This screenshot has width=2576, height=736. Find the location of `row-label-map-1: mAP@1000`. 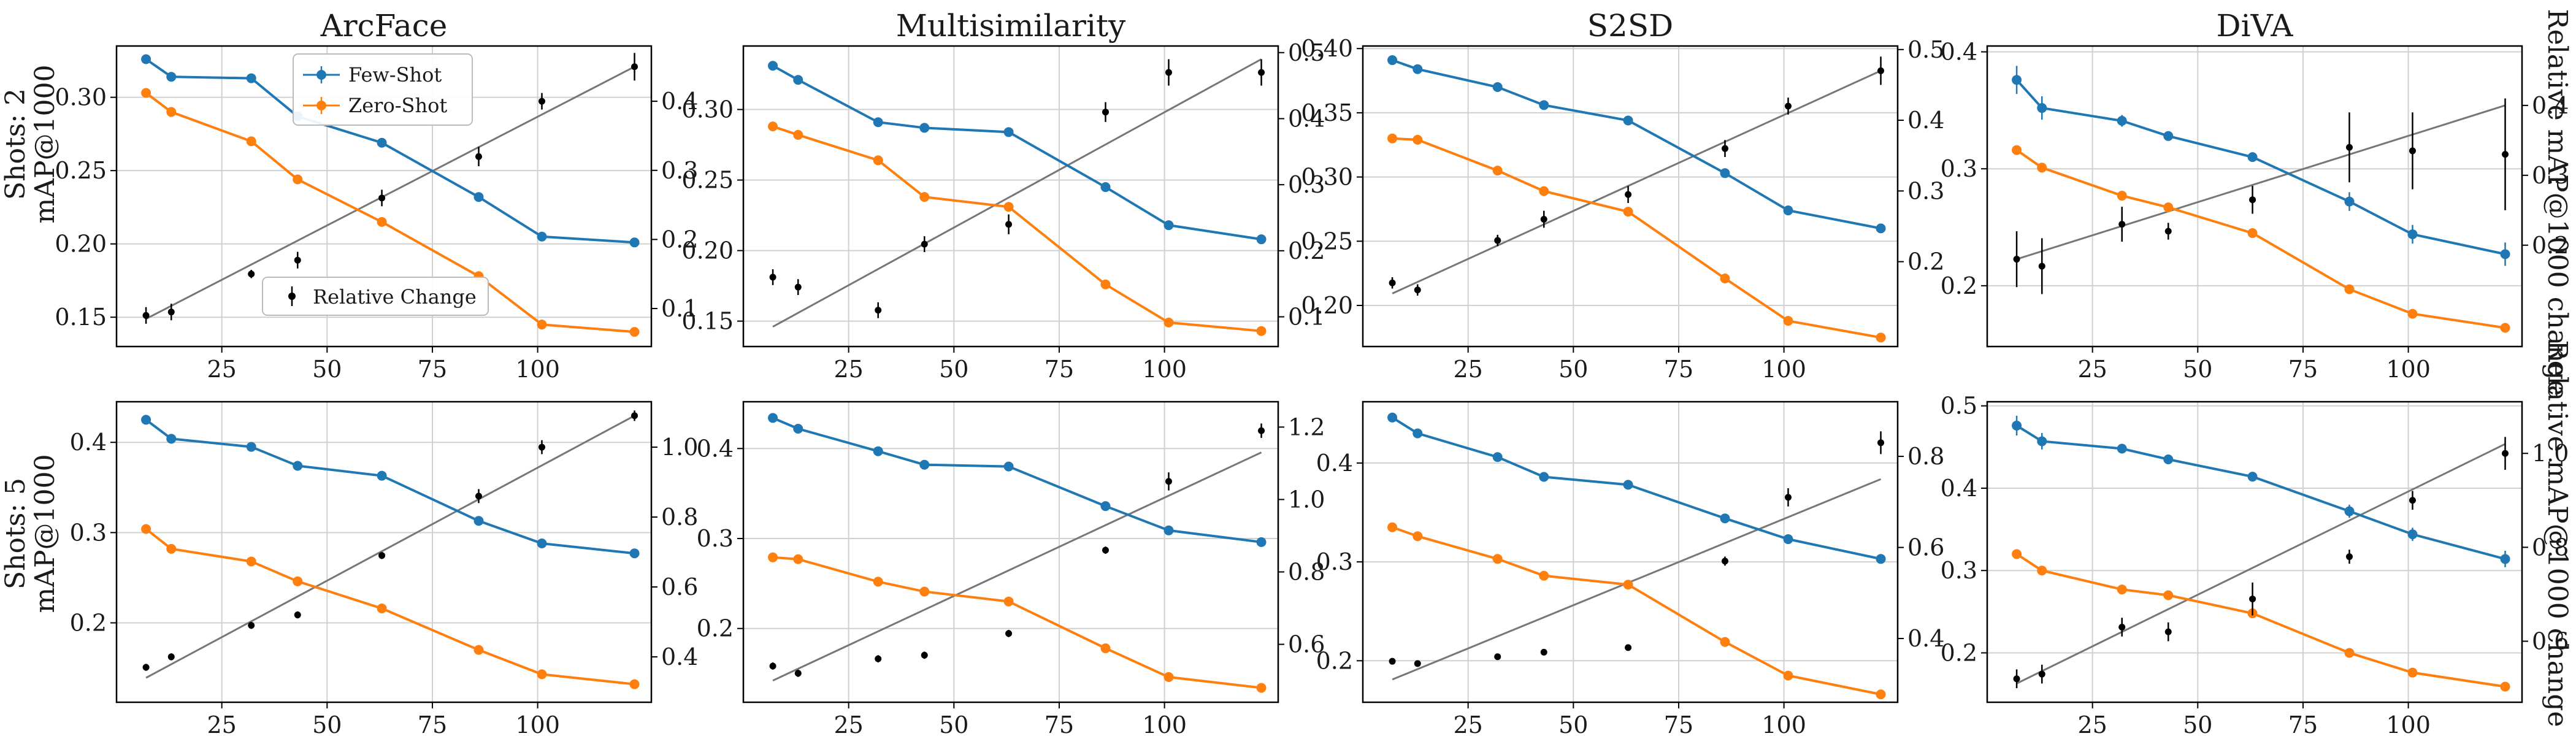

row-label-map-1: mAP@1000 is located at coordinates (45, 143).